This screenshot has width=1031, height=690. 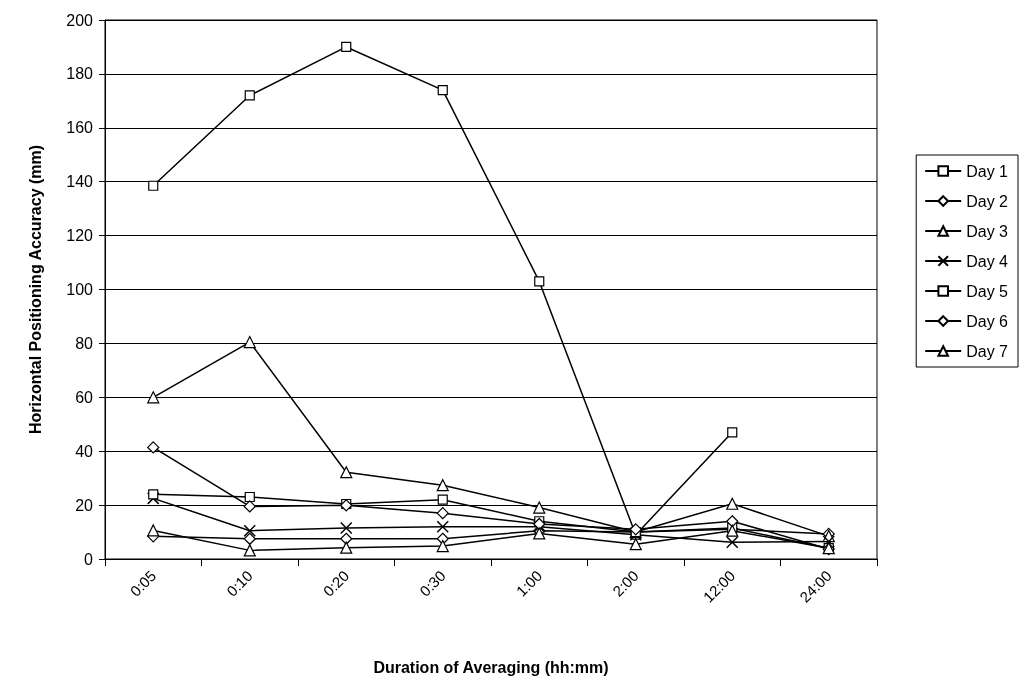 I want to click on y-axis-title: Horizontal Positioning Accuracy (mm), so click(x=35, y=289).